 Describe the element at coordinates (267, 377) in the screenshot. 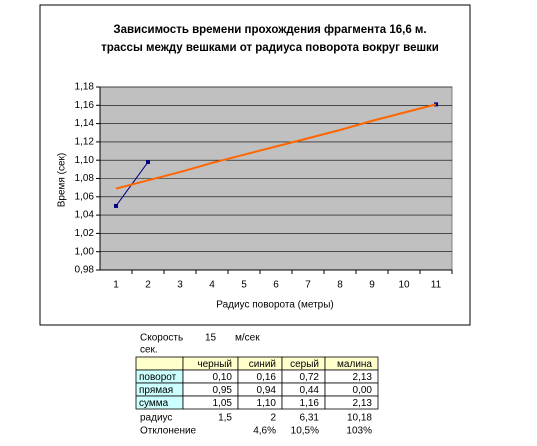

I see `cell-text: 0,16` at that location.